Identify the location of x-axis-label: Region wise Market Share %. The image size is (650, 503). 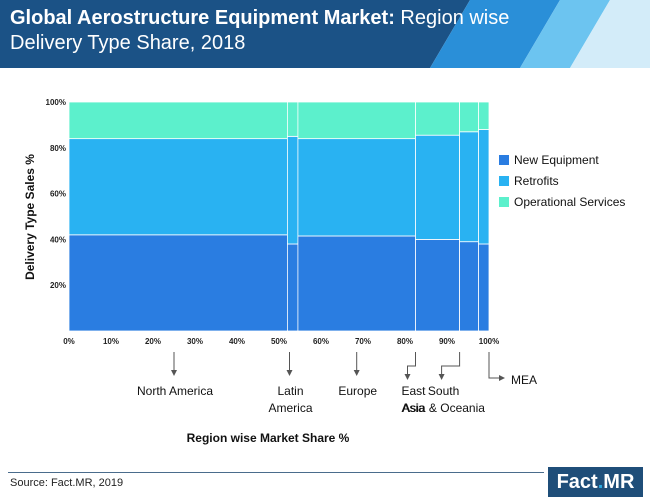
(268, 438).